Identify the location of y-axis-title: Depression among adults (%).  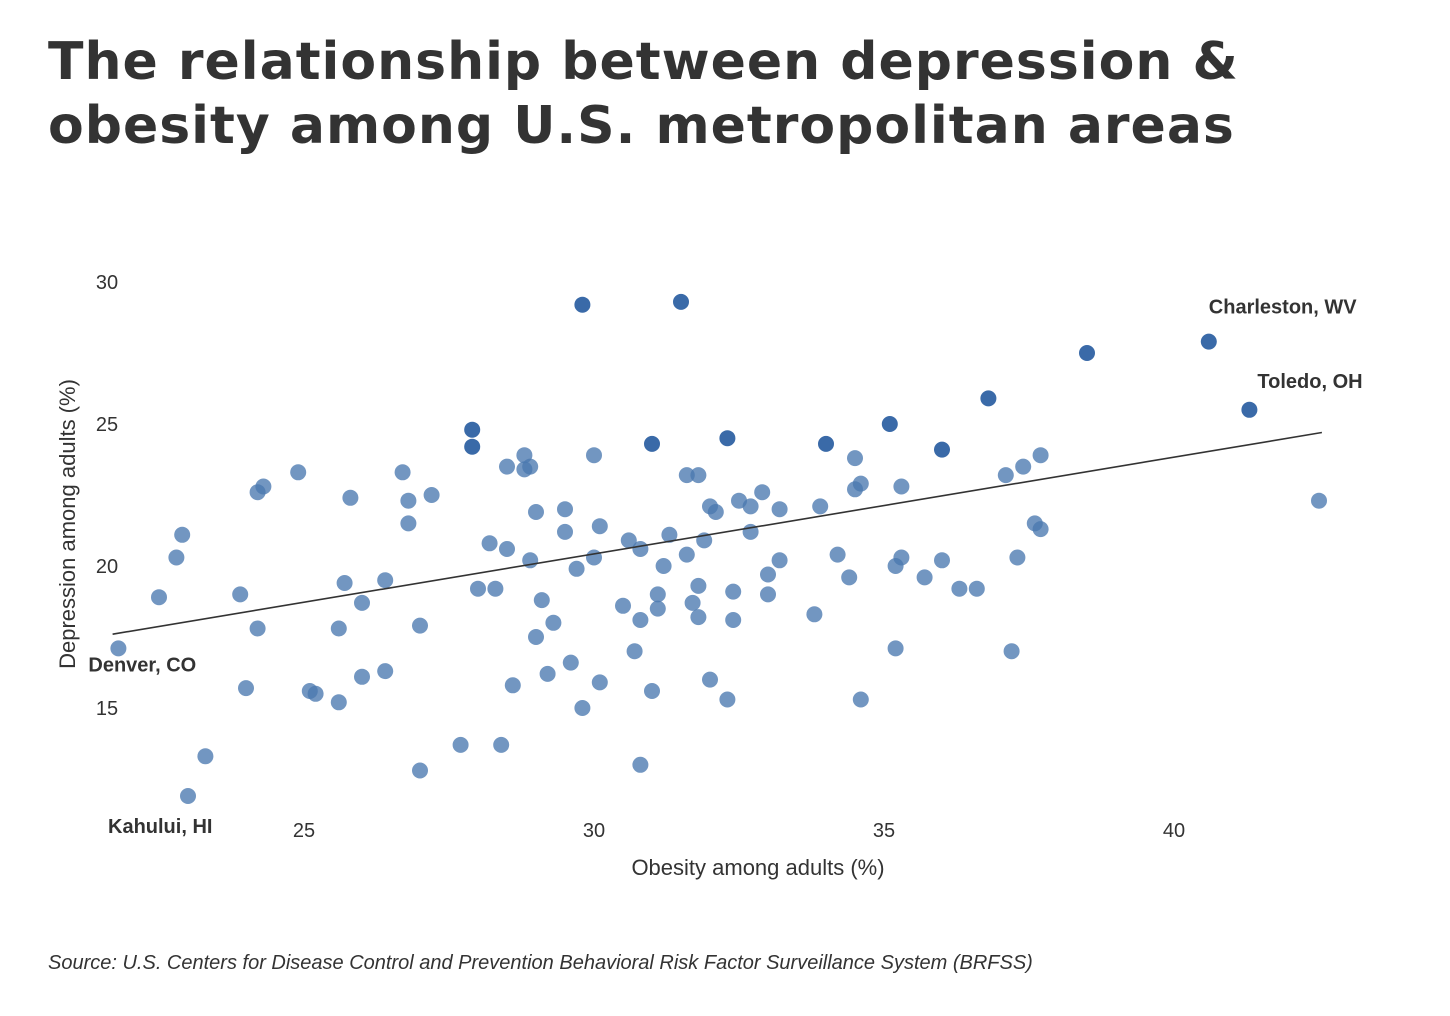
(67, 524).